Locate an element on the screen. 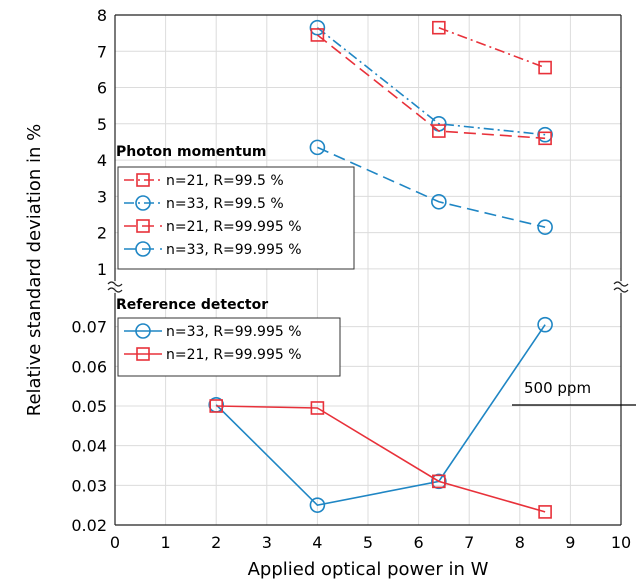 This screenshot has width=639, height=582. x-tick-label: 2 is located at coordinates (216, 542).